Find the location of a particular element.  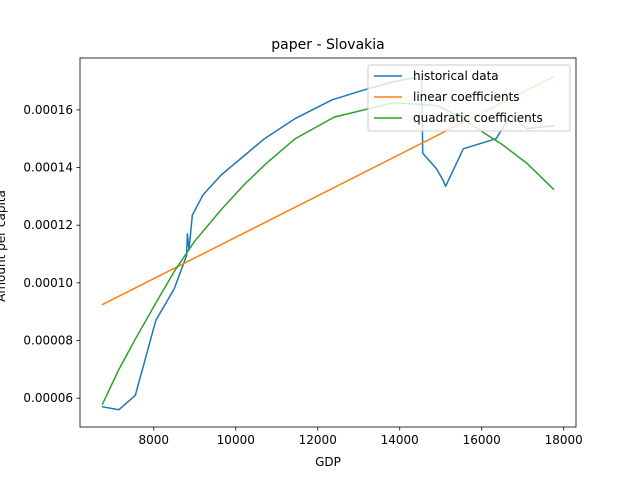

x-tick-label: 8000 is located at coordinates (154, 440).